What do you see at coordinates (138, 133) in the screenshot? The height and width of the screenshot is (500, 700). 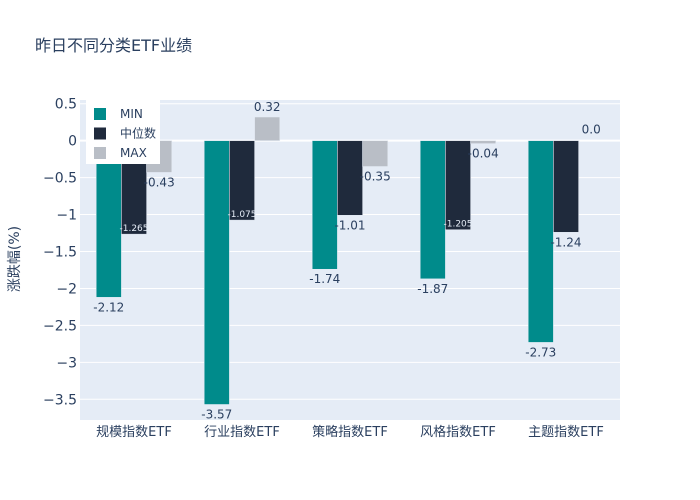 I see `legend-label: 中位数` at bounding box center [138, 133].